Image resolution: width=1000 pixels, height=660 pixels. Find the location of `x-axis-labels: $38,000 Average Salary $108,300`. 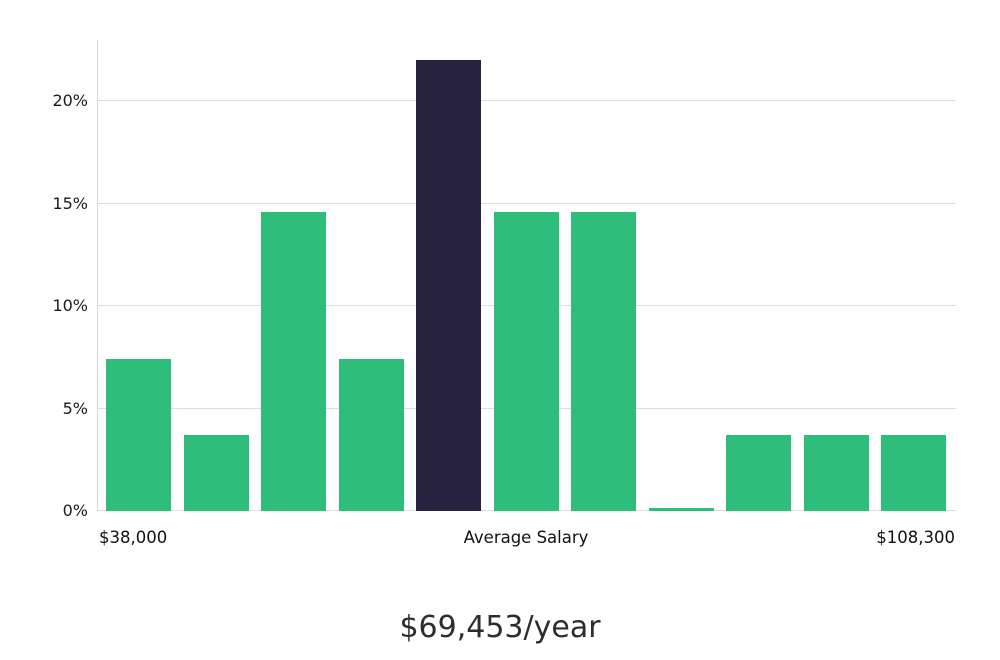

x-axis-labels: $38,000 Average Salary $108,300 is located at coordinates (526, 540).